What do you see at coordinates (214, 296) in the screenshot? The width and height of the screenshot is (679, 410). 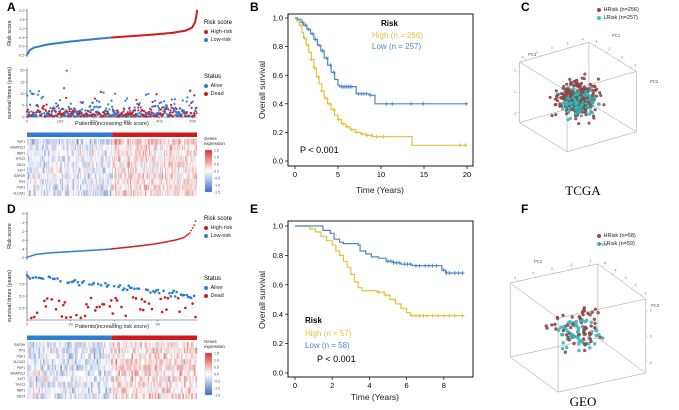 I see `legend-item-dead: Dead` at bounding box center [214, 296].